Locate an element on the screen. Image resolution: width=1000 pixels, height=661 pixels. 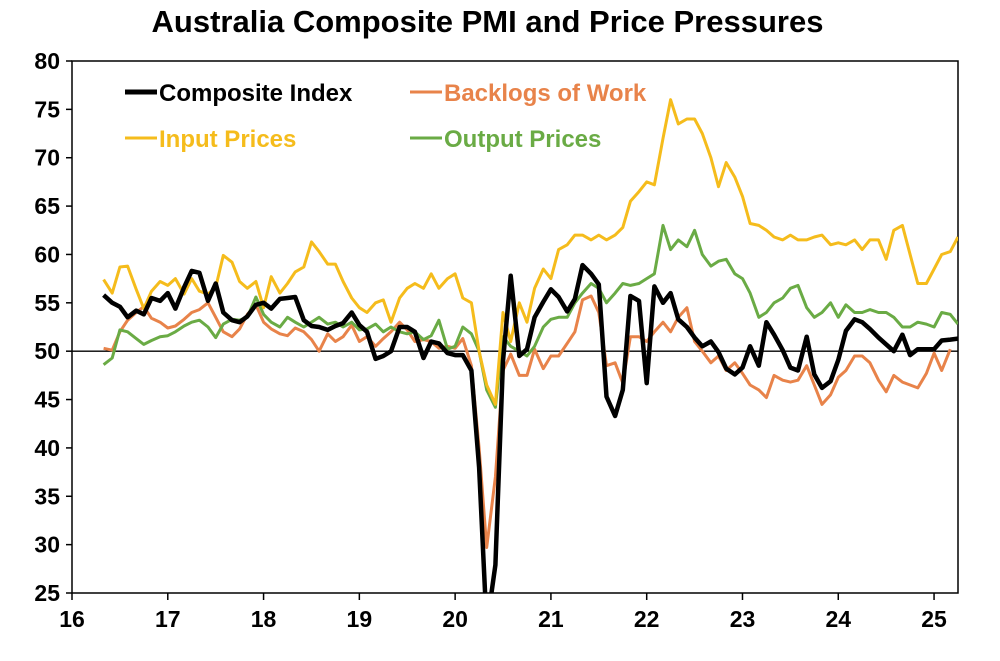
x-tick-label: 22 is located at coordinates (647, 619).